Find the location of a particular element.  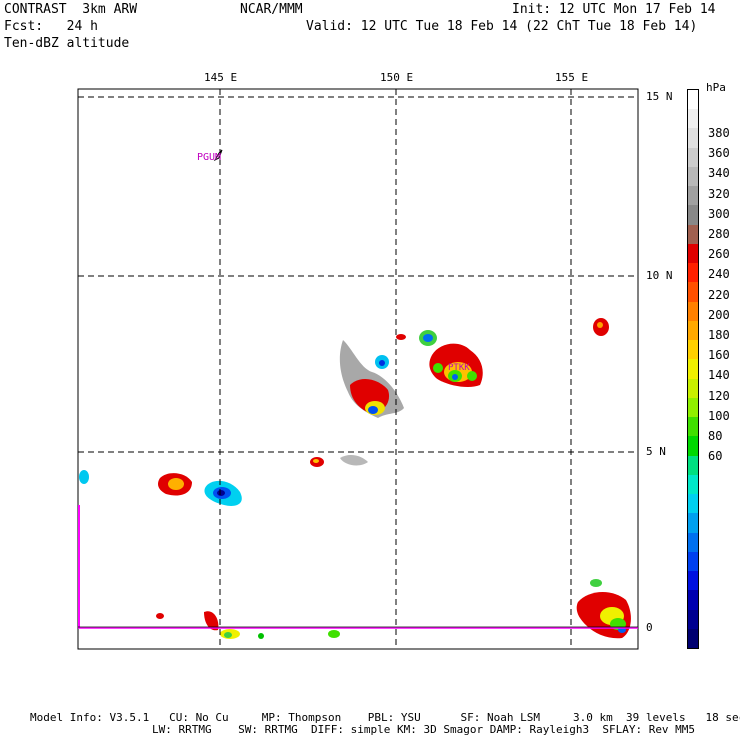

lat-label-5n: 5 N is located at coordinates (656, 451).